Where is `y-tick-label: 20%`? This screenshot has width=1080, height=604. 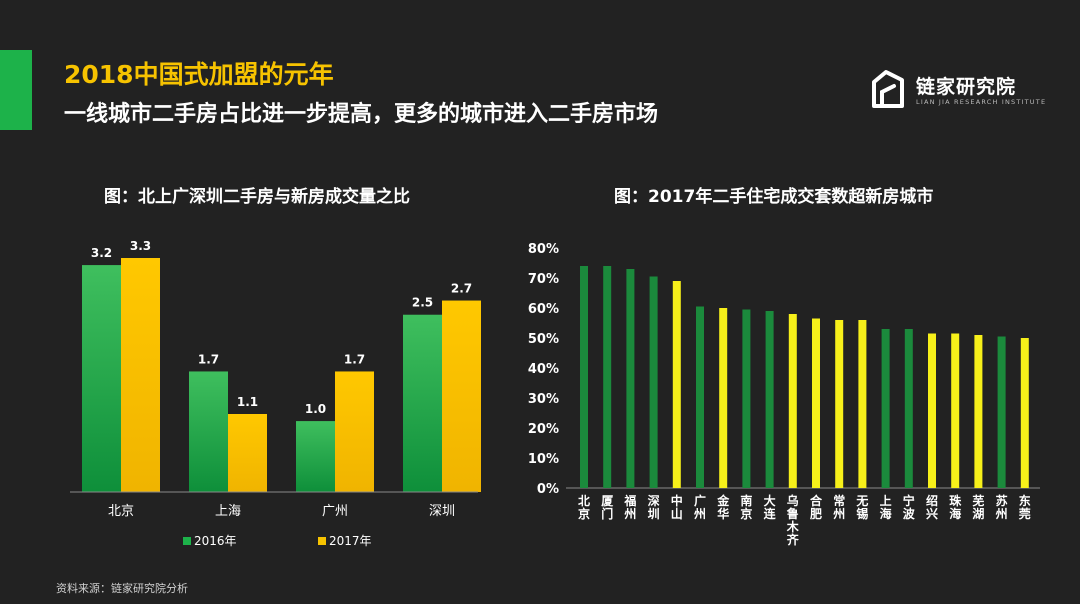
y-tick-label: 20% is located at coordinates (543, 429).